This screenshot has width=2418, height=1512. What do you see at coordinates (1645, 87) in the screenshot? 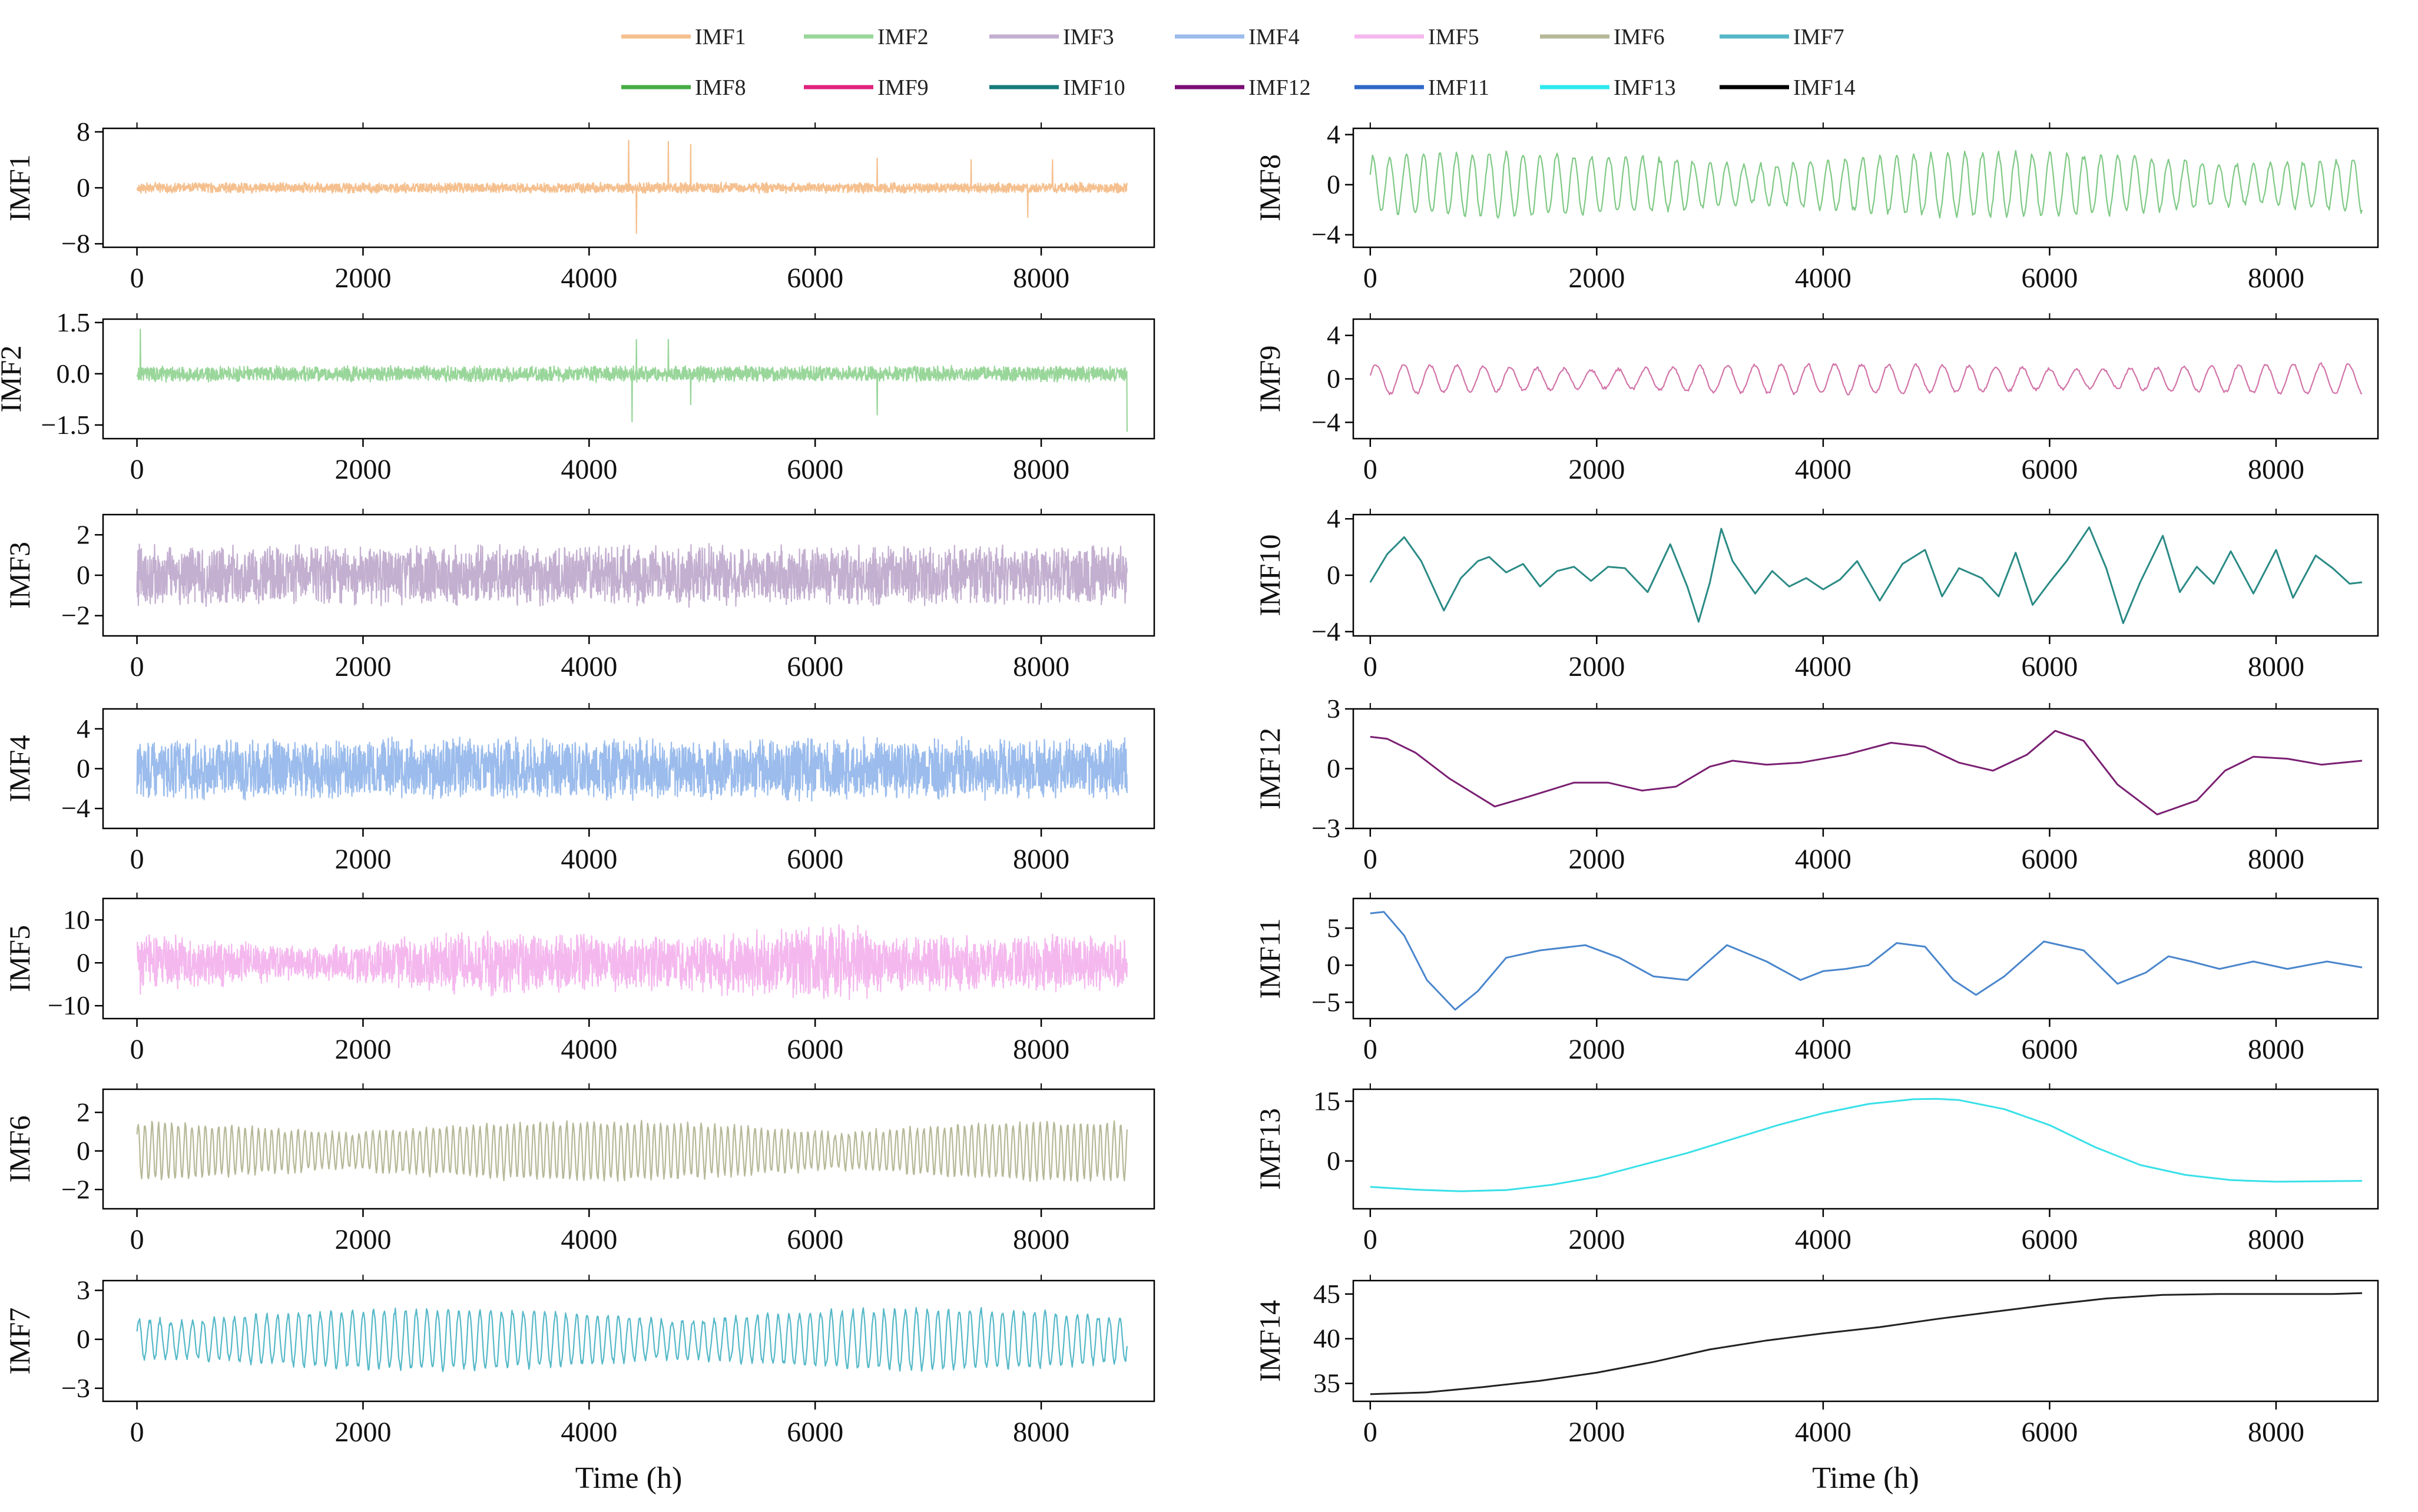
I see `legend-label: IMF13` at bounding box center [1645, 87].